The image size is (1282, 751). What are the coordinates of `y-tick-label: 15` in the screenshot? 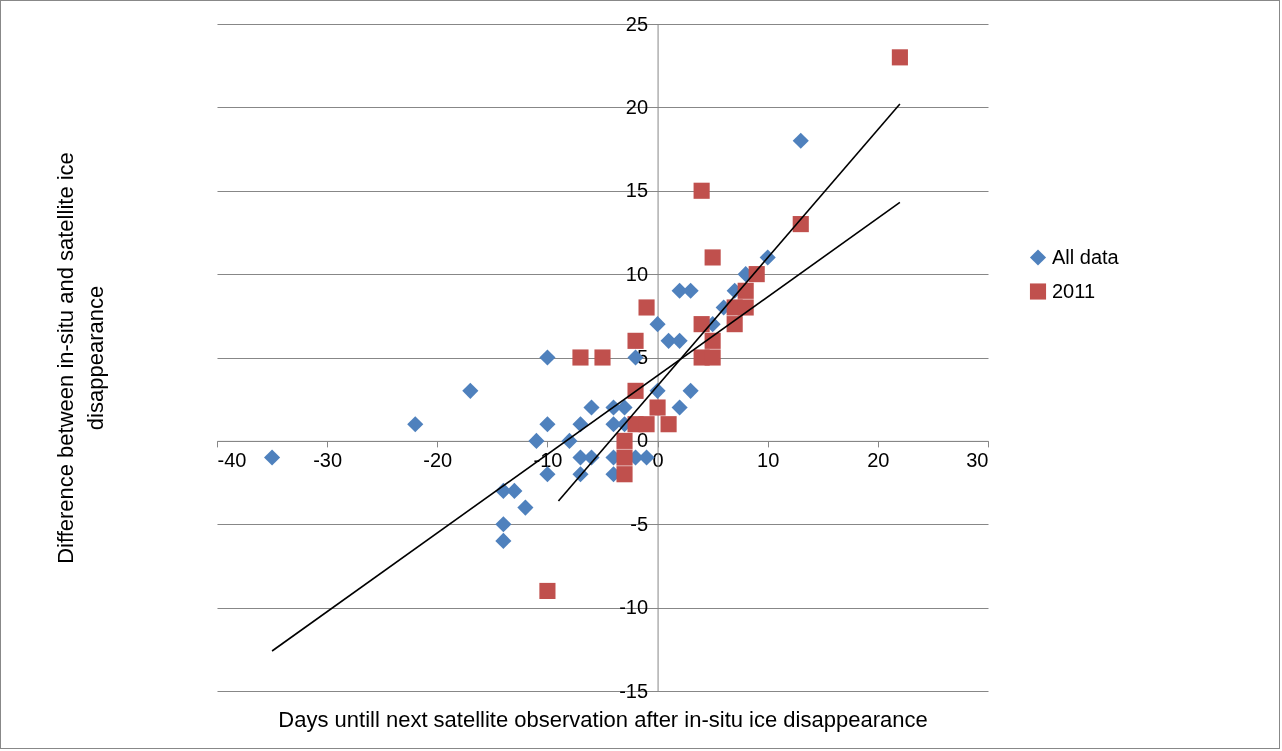 It's located at (637, 190).